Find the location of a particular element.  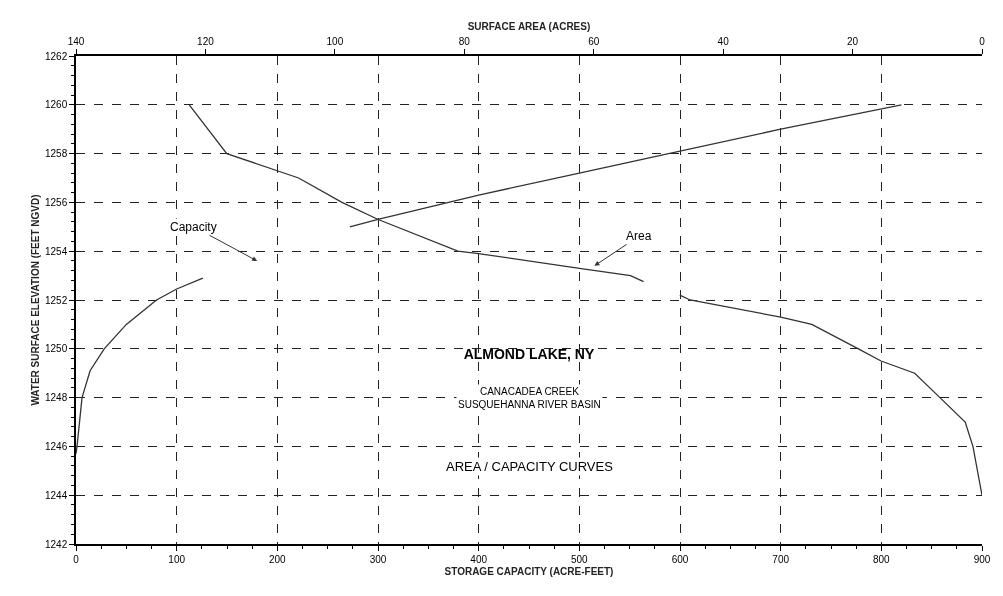

annotation: Capacity is located at coordinates (193, 227).